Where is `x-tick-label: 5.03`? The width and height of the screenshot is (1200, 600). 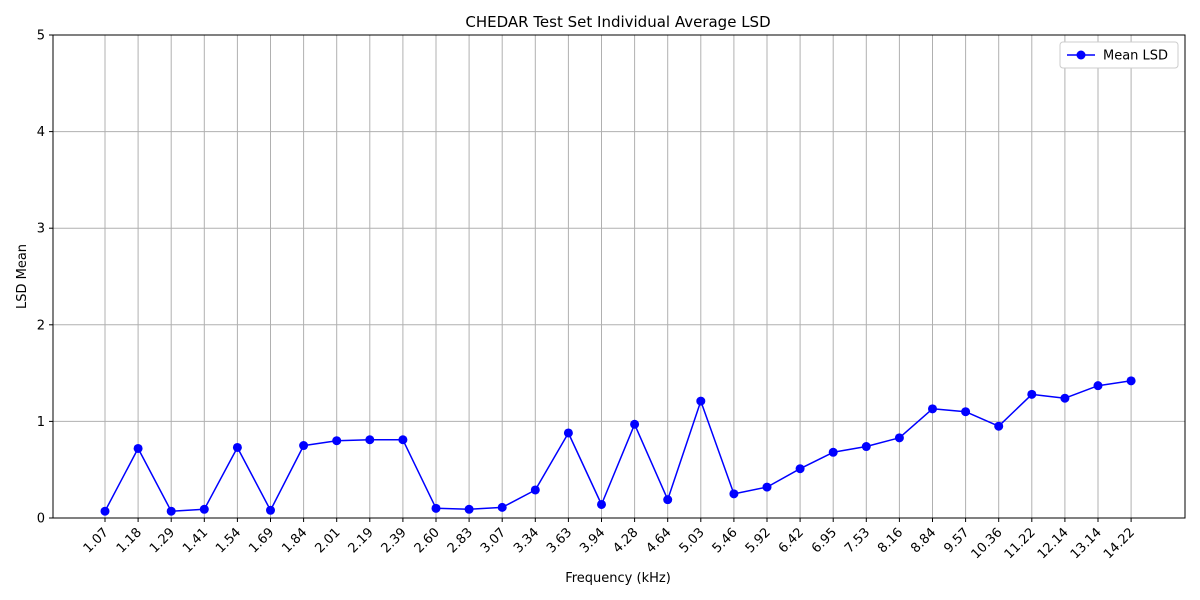 x-tick-label: 5.03 is located at coordinates (692, 540).